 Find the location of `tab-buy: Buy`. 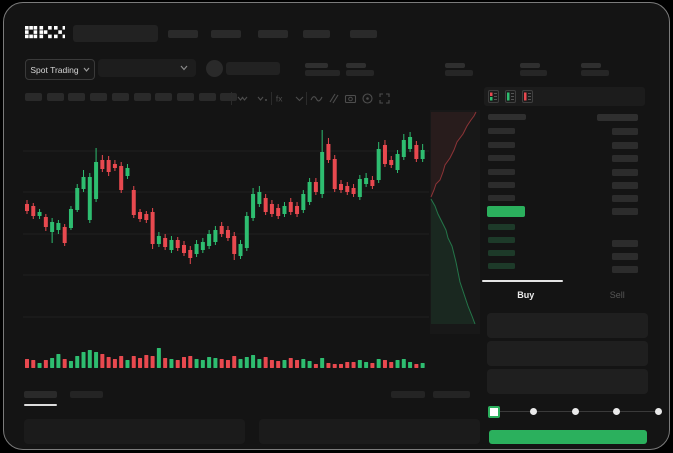

tab-buy: Buy is located at coordinates (526, 295).